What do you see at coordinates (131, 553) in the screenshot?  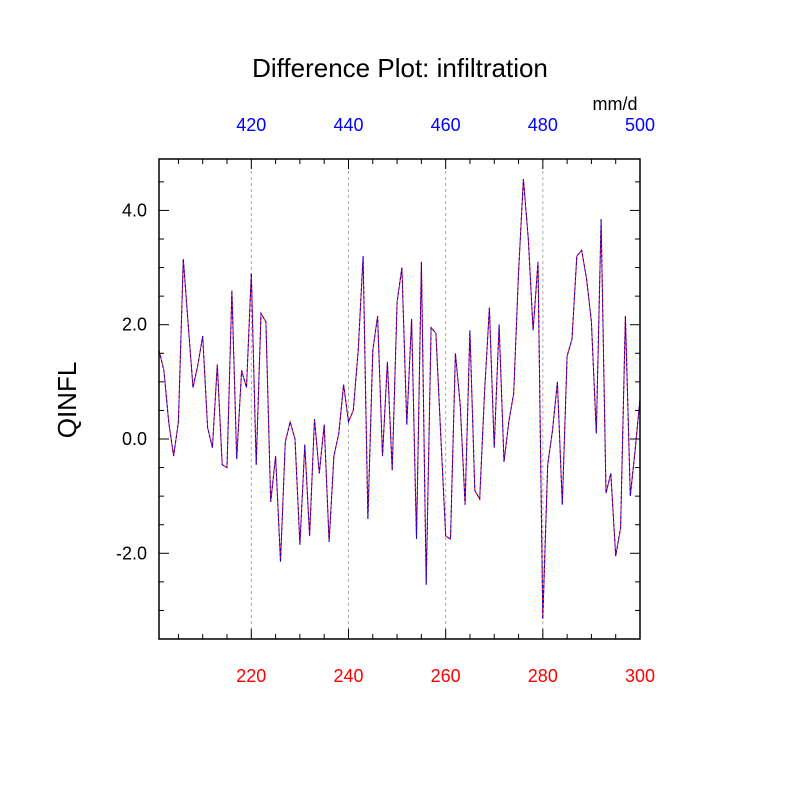 I see `left-tick-label: -2.0` at bounding box center [131, 553].